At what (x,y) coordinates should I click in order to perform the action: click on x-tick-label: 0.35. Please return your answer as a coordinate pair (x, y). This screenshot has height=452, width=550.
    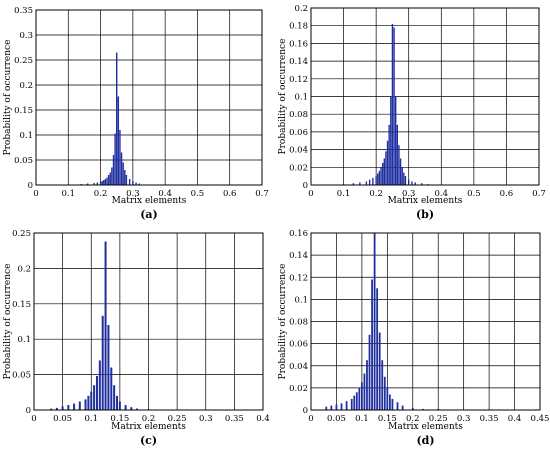
    Looking at the image, I should click on (489, 419).